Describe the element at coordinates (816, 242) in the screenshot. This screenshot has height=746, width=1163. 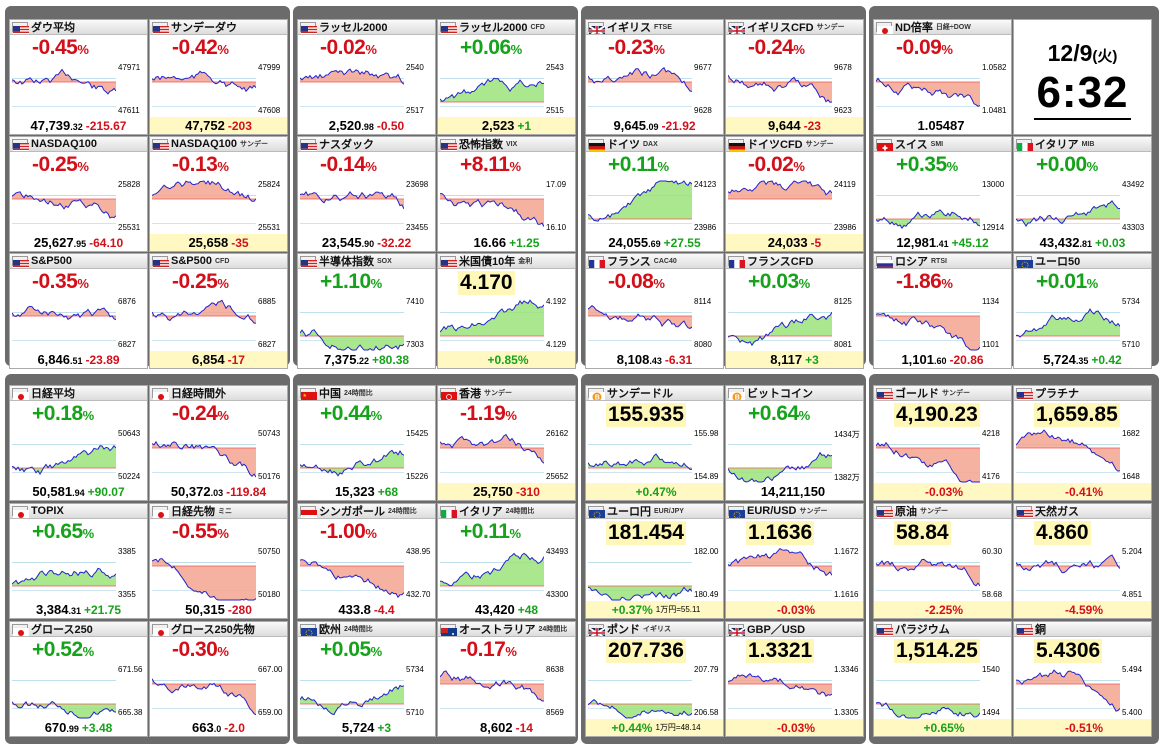
I see `price-change: -5` at that location.